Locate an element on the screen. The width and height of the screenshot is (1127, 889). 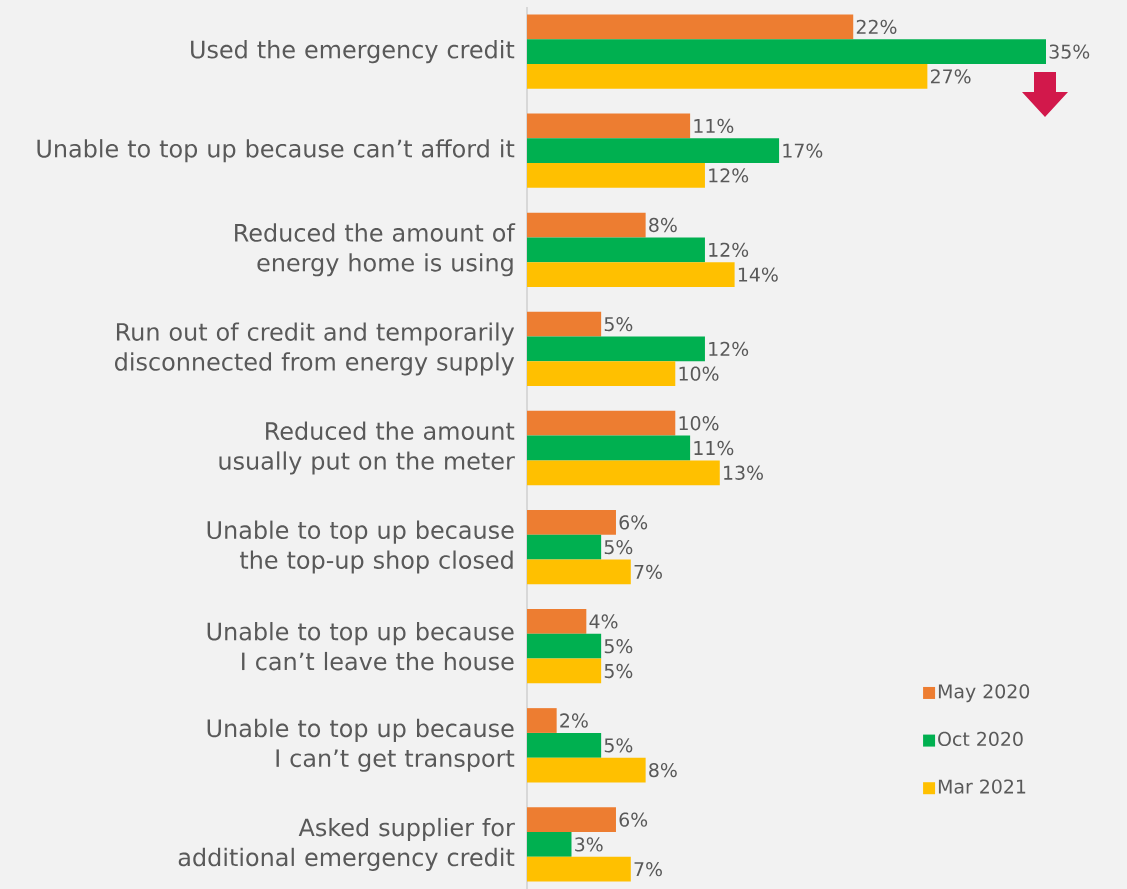
data-label: 22% is located at coordinates (876, 26).